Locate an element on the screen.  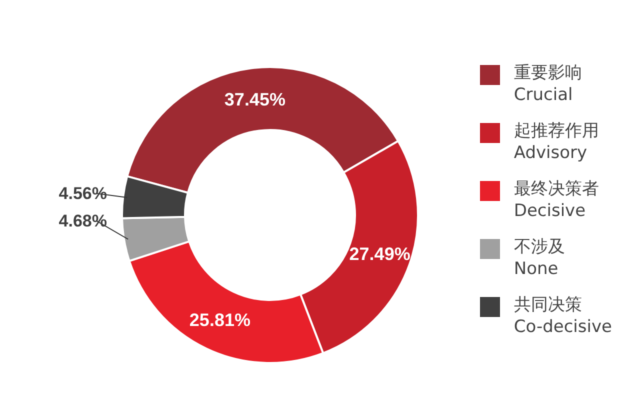
legend-label: 不涉及 None is located at coordinates (539, 258).